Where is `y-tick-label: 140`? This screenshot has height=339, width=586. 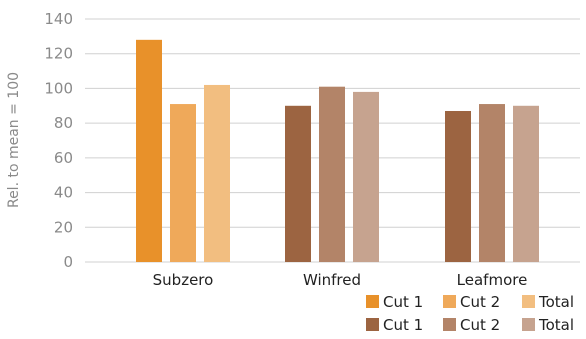 y-tick-label: 140 is located at coordinates (58, 19).